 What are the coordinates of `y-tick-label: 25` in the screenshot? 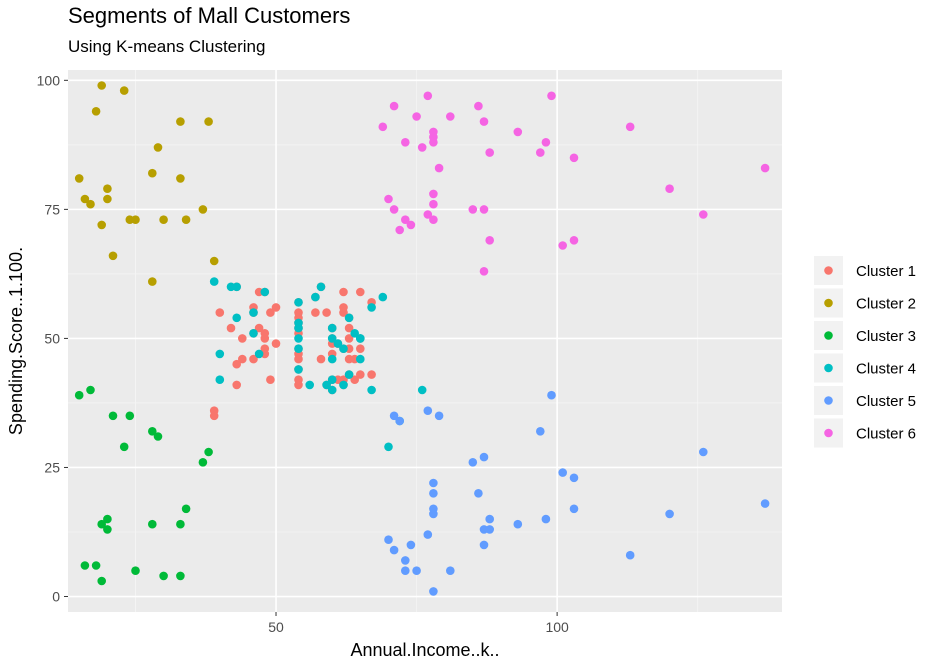 It's located at (52, 467).